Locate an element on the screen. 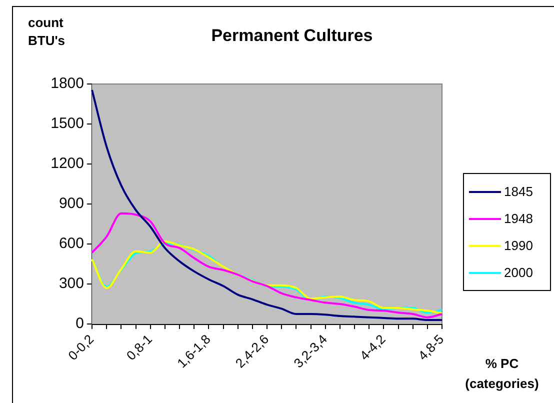 The width and height of the screenshot is (554, 403). legend-label: 1990 is located at coordinates (518, 245).